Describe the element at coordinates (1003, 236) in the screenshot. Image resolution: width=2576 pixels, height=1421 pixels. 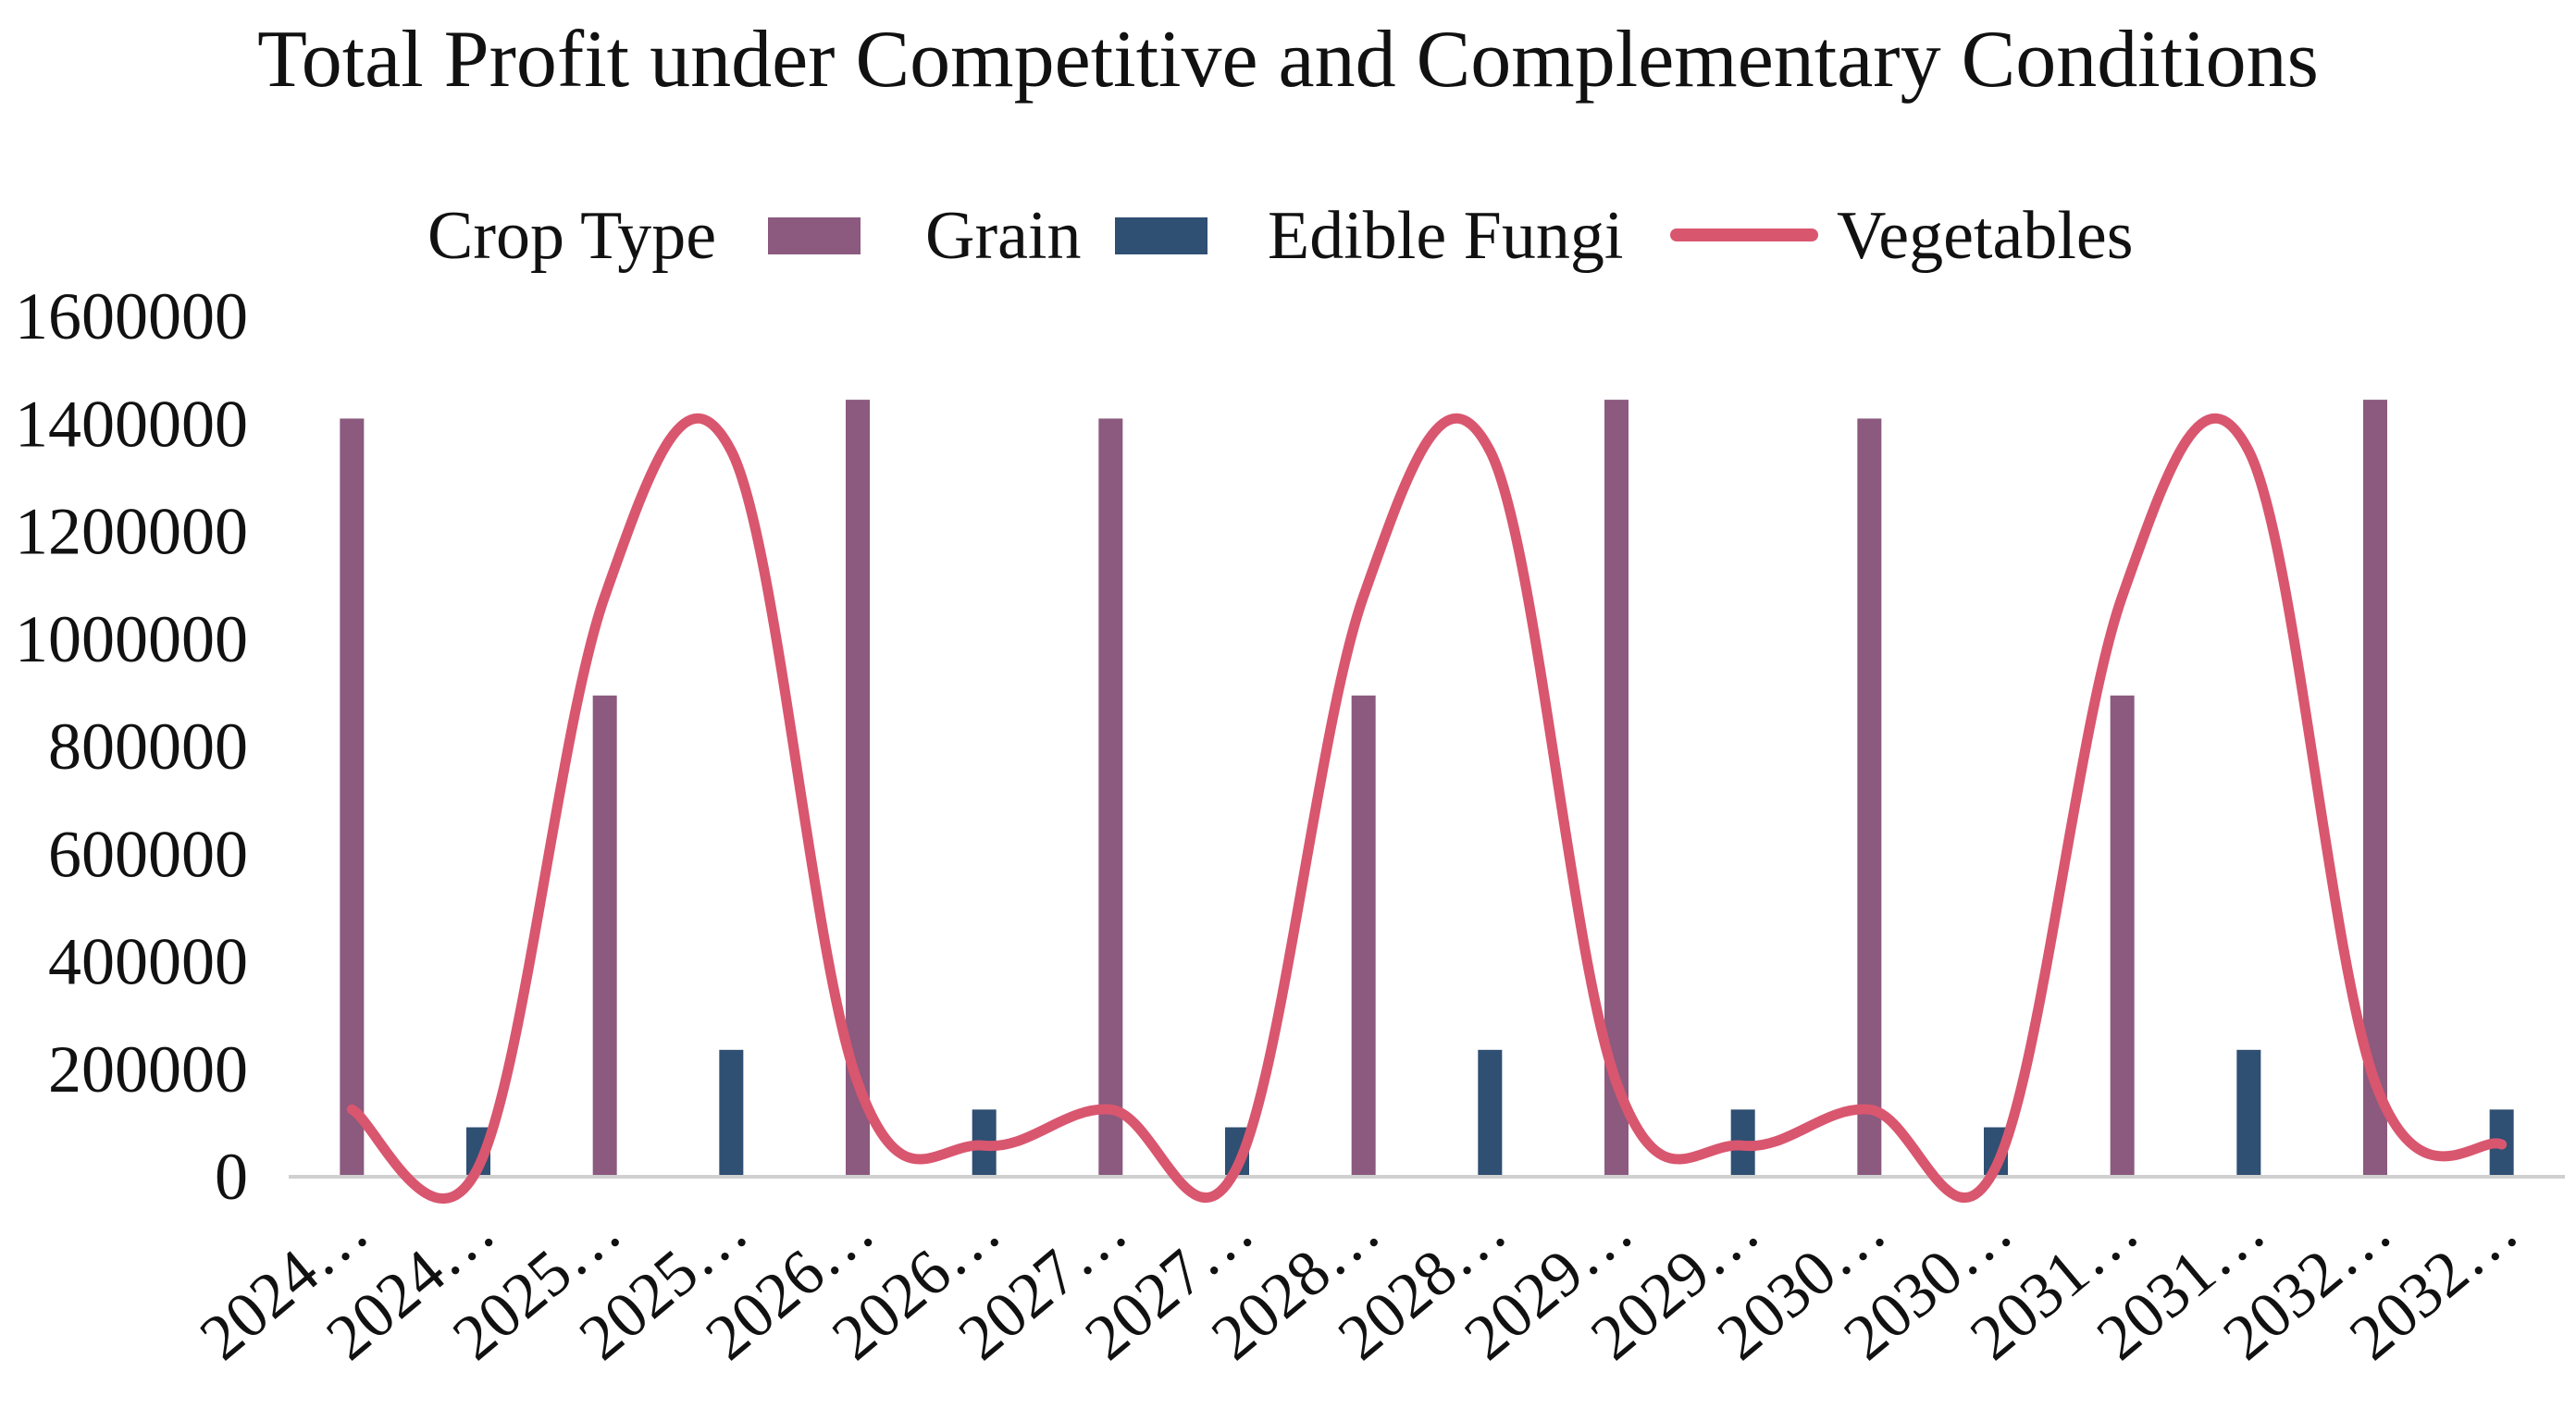
I see `legend-label-grain: Grain` at that location.